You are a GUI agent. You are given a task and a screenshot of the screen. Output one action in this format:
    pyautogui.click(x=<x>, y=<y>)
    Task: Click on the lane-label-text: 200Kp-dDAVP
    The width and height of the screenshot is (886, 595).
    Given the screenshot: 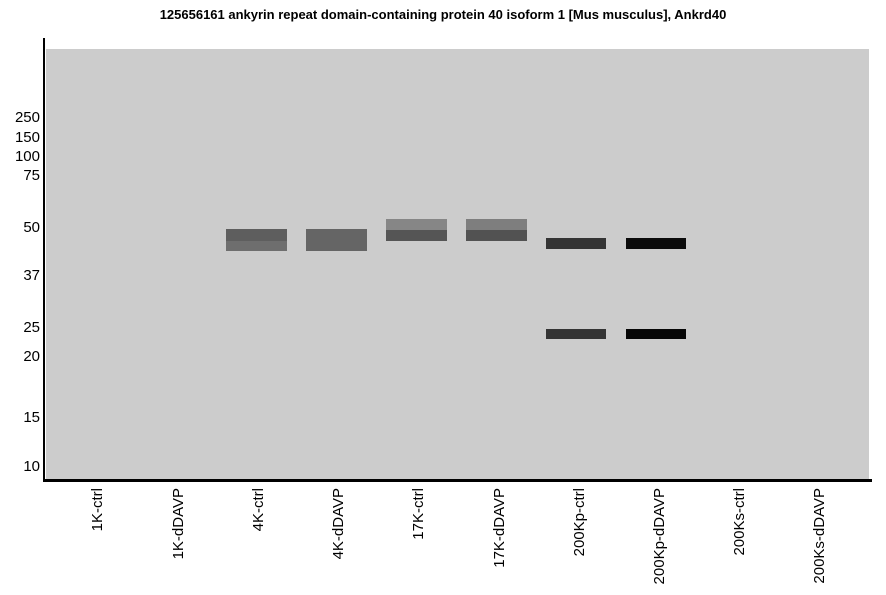 What is the action you would take?
    pyautogui.click(x=659, y=536)
    